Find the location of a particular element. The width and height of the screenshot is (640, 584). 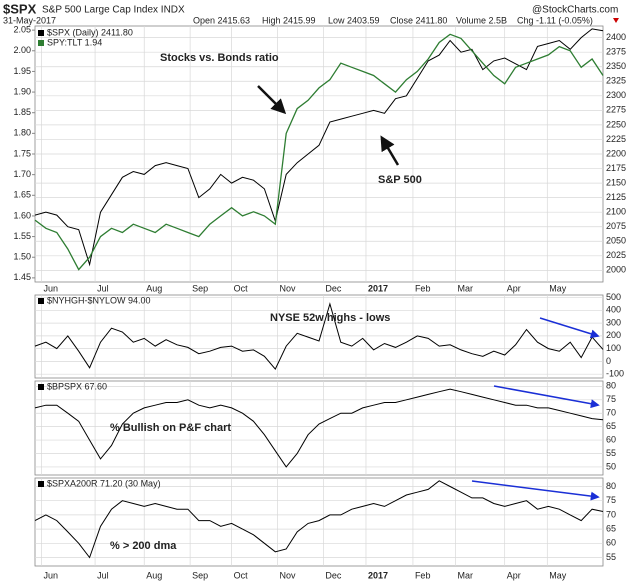

index-name: S&P 500 Large Cap Index INDX is located at coordinates (113, 10).